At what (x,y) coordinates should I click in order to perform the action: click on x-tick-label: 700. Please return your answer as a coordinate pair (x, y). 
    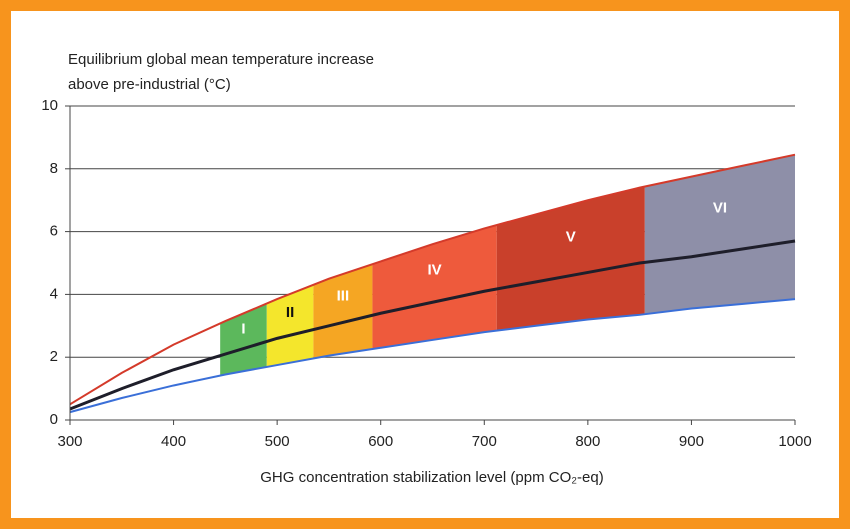
    Looking at the image, I should click on (484, 441).